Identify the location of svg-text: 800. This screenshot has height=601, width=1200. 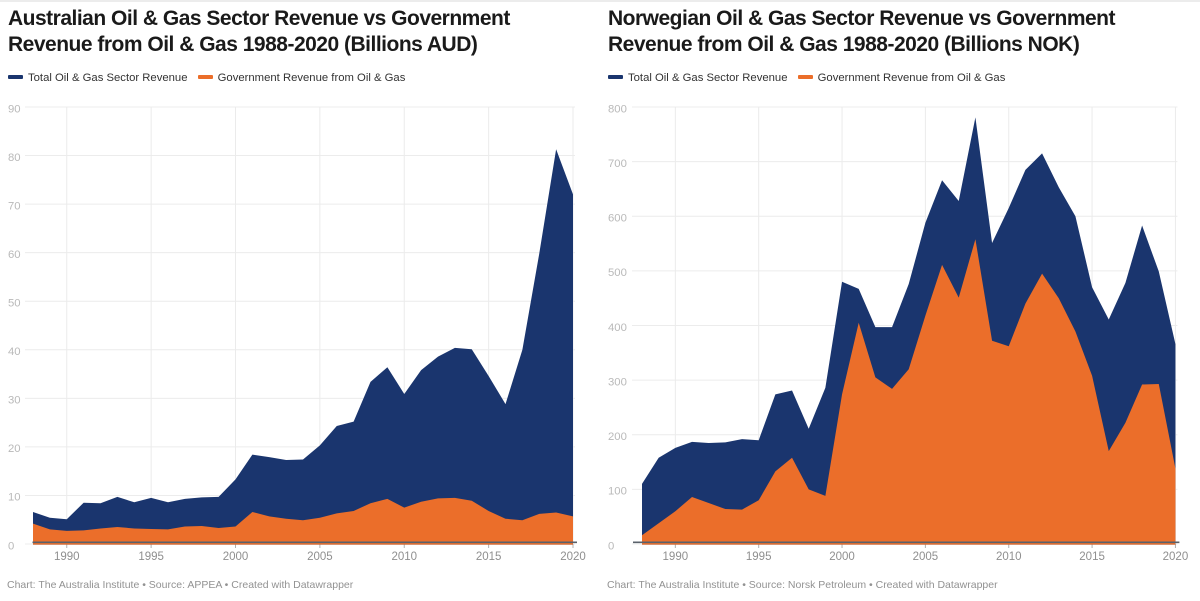
(617, 109).